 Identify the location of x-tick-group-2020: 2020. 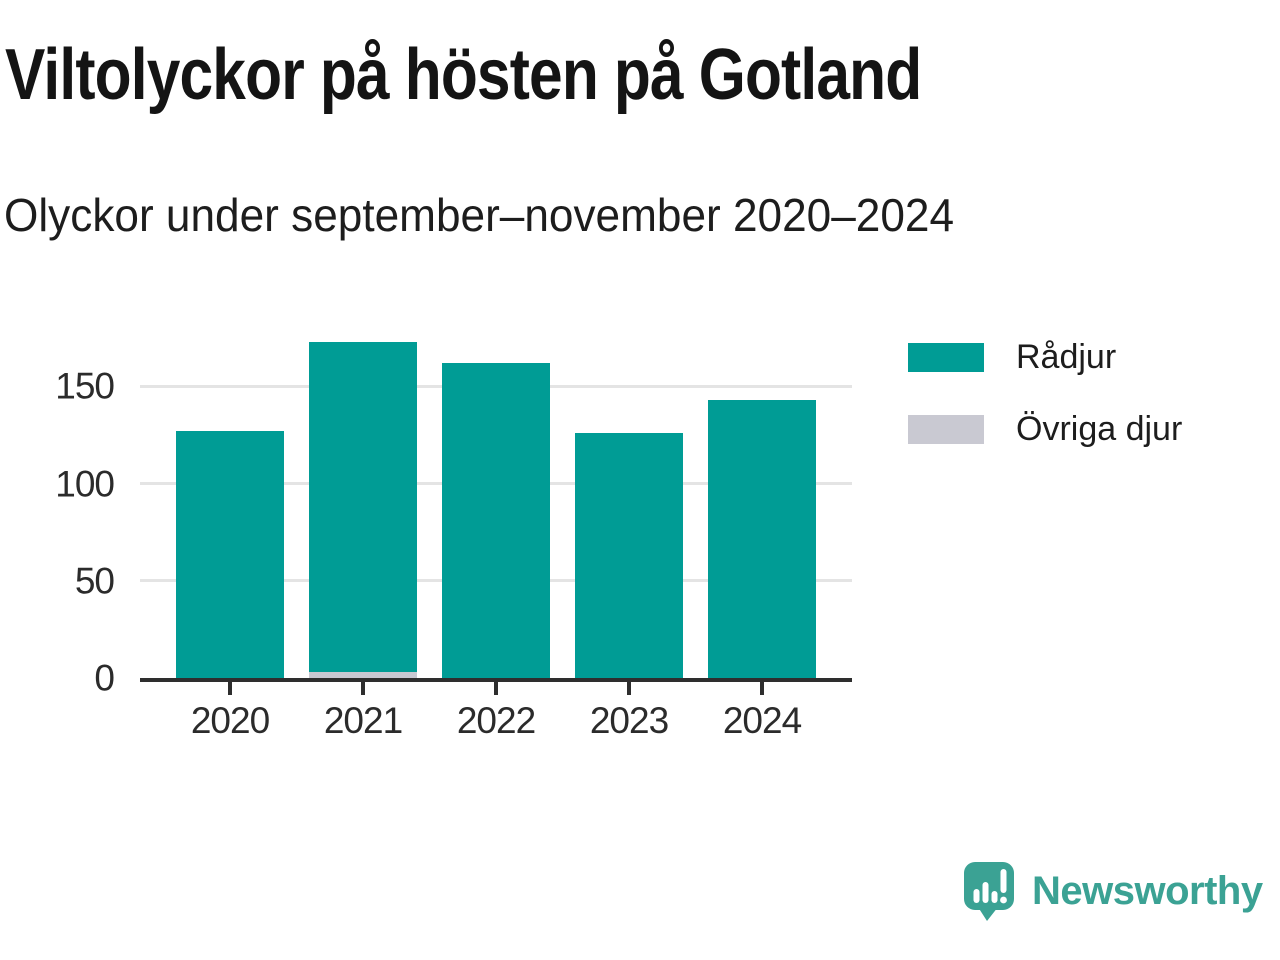
(230, 712).